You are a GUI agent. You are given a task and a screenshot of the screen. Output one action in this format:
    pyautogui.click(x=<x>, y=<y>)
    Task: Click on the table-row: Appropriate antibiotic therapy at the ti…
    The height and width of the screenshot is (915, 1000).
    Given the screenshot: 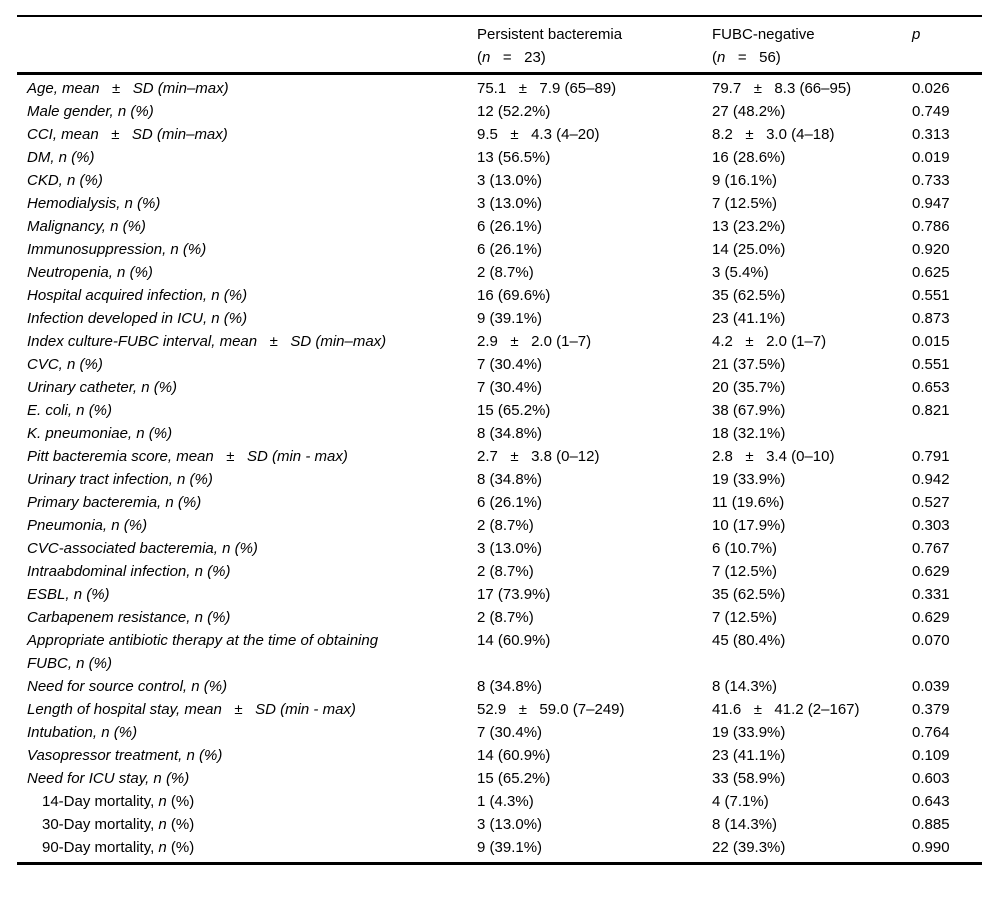 What is the action you would take?
    pyautogui.click(x=499, y=652)
    